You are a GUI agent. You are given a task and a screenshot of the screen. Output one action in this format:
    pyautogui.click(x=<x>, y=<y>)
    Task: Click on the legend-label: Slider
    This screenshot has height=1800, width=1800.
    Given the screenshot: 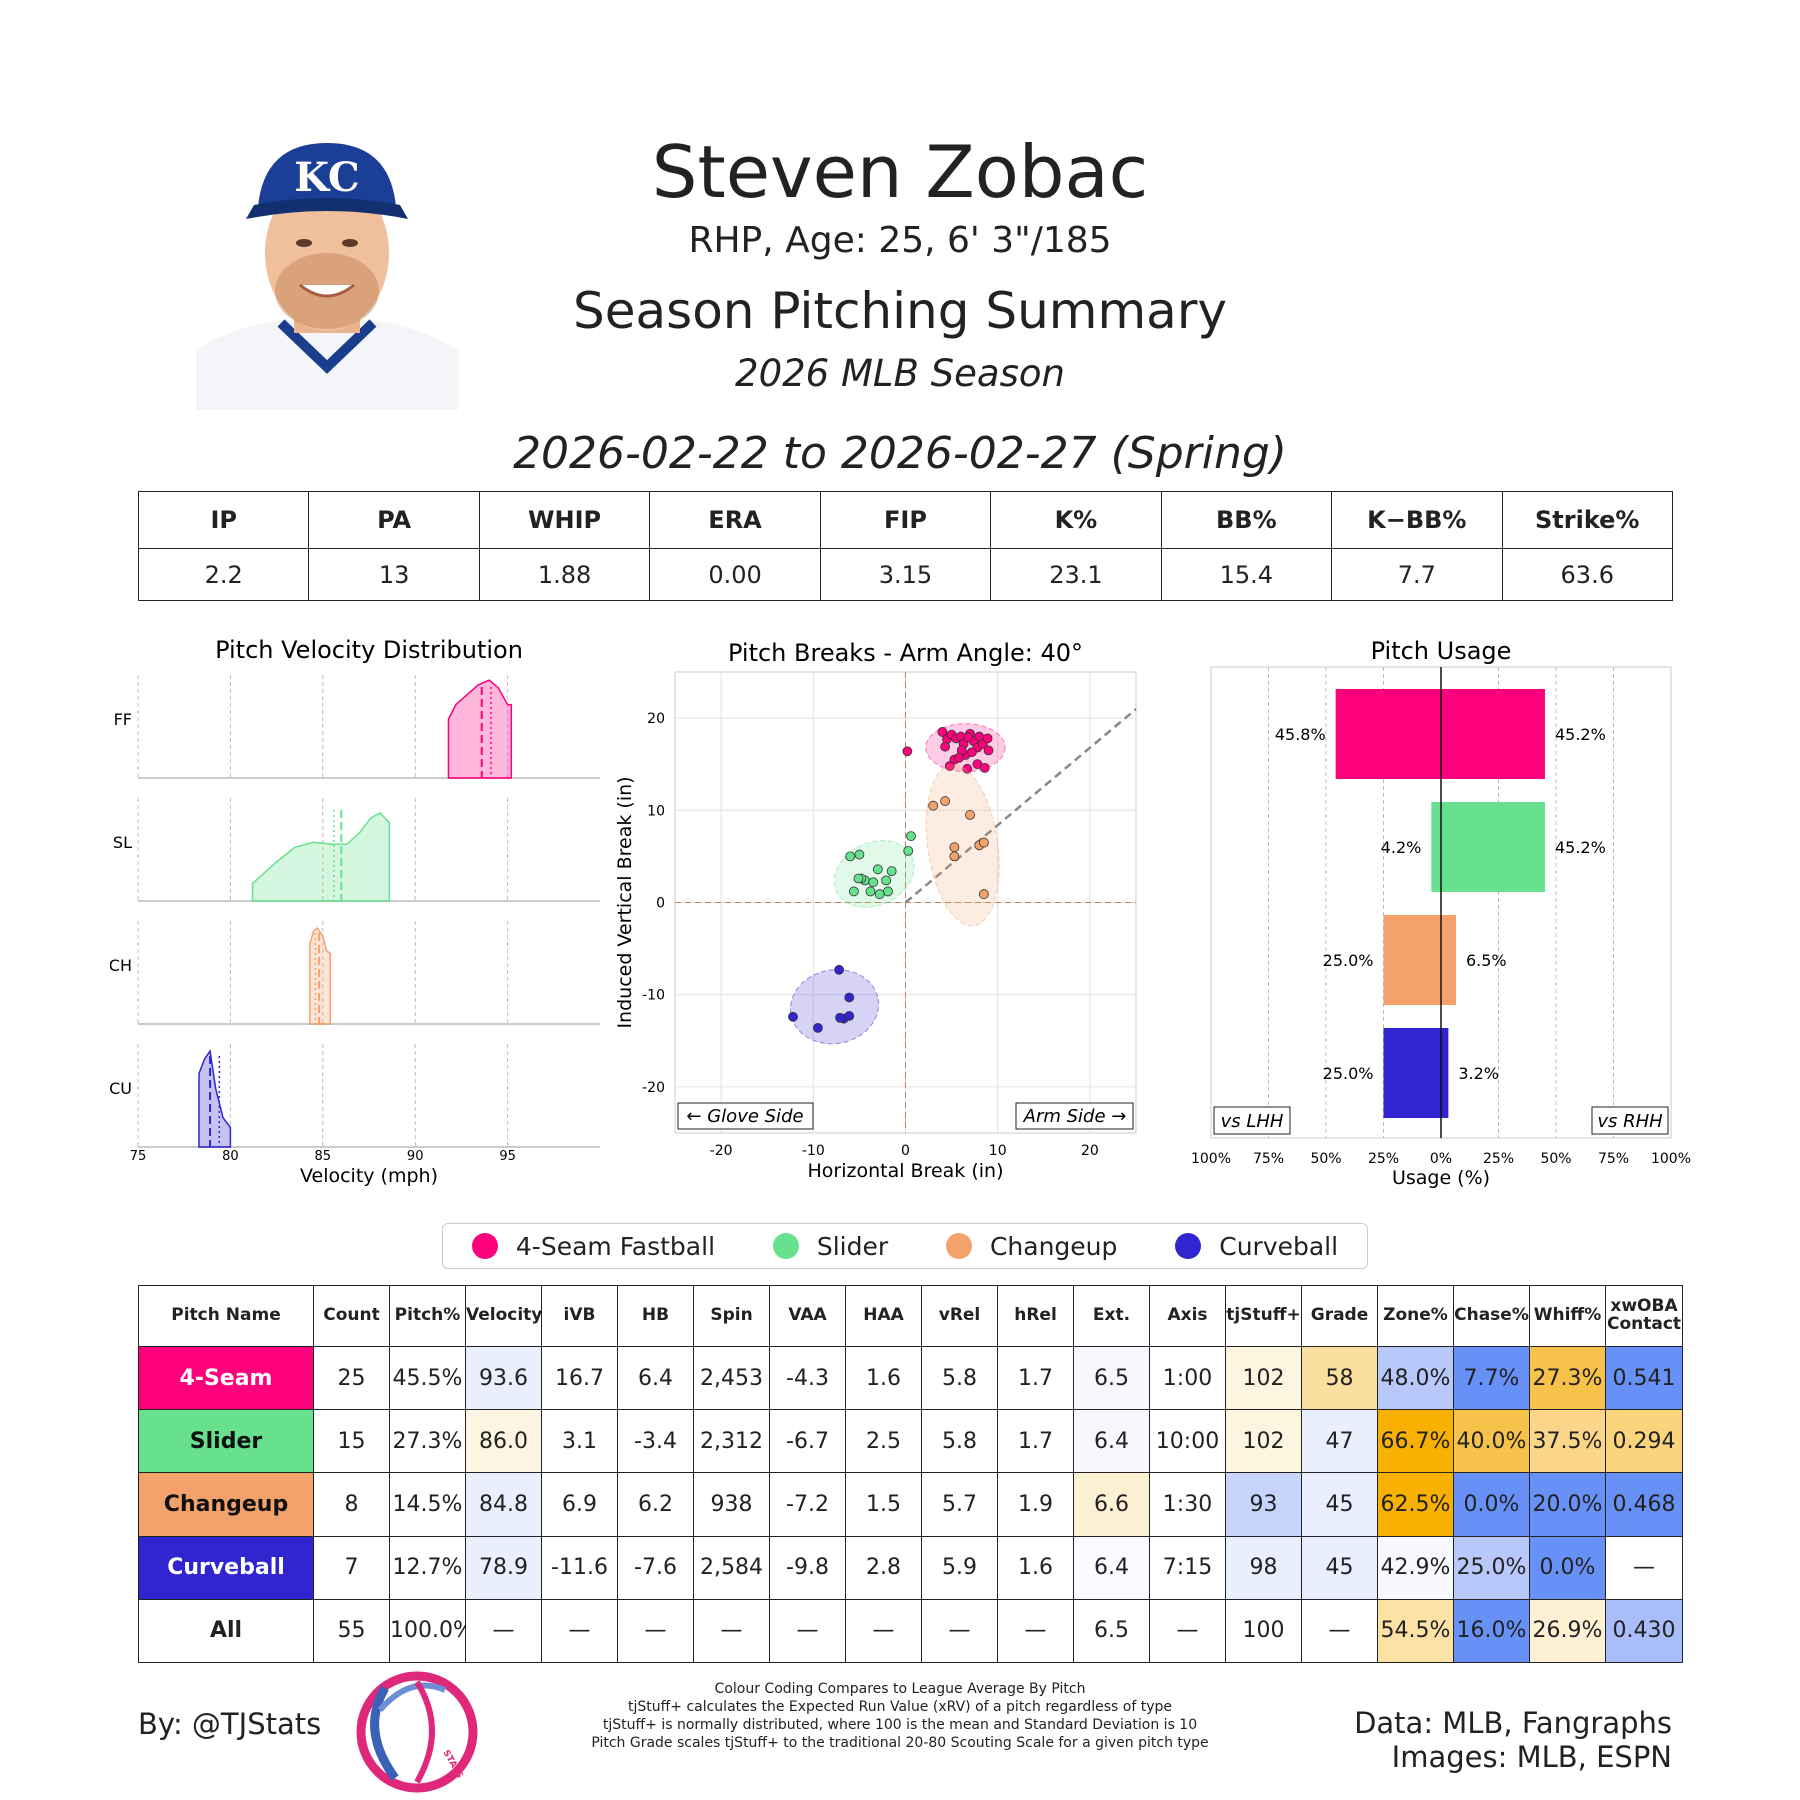 What is the action you would take?
    pyautogui.click(x=852, y=1246)
    